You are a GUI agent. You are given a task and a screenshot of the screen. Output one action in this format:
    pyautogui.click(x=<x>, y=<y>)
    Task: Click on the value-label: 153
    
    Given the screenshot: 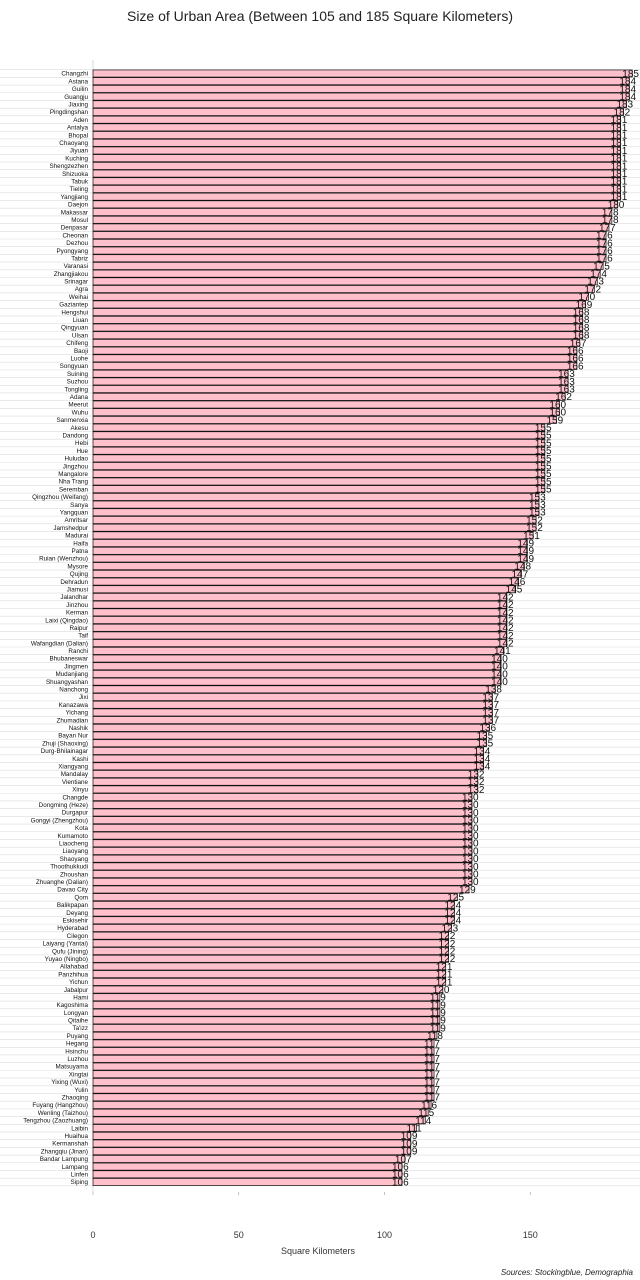 What is the action you would take?
    pyautogui.click(x=537, y=505)
    